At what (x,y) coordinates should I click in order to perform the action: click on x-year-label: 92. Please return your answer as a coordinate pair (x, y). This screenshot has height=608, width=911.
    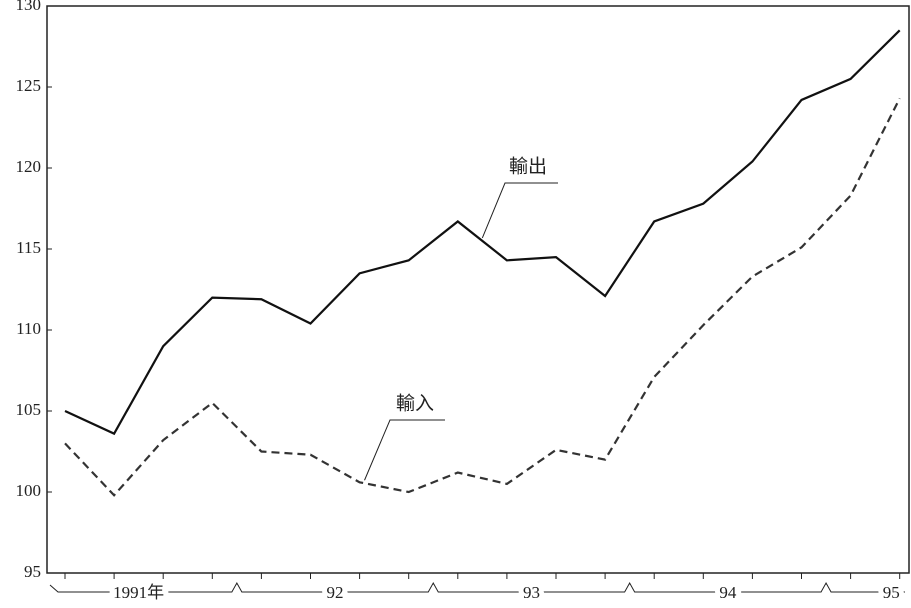
    Looking at the image, I should click on (335, 592).